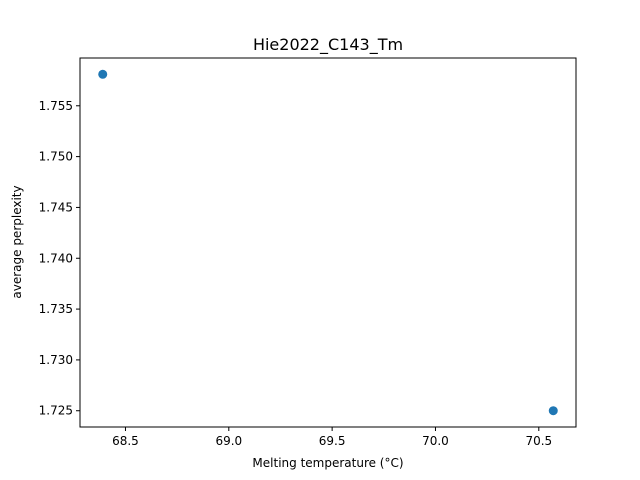 Image resolution: width=640 pixels, height=480 pixels. I want to click on y-axis: 1.725 1.730 1.735 1.740 1.745 1.750 1.755, so click(59, 258).